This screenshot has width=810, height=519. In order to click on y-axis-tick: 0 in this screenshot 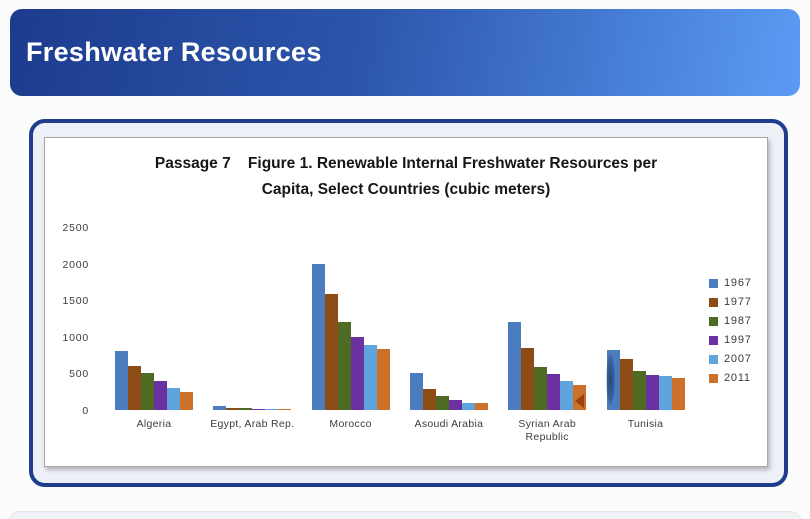, I will do `click(85, 411)`.